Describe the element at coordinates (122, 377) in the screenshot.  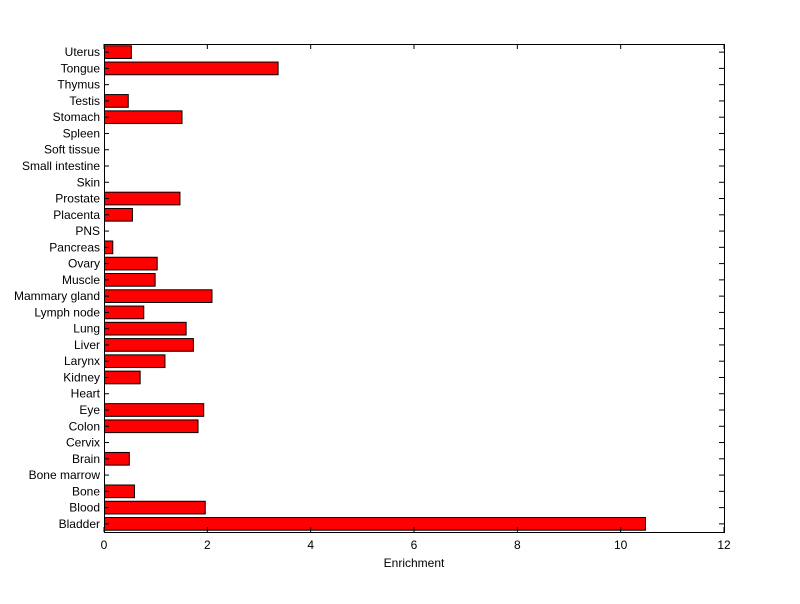
I see `bar-kidney` at that location.